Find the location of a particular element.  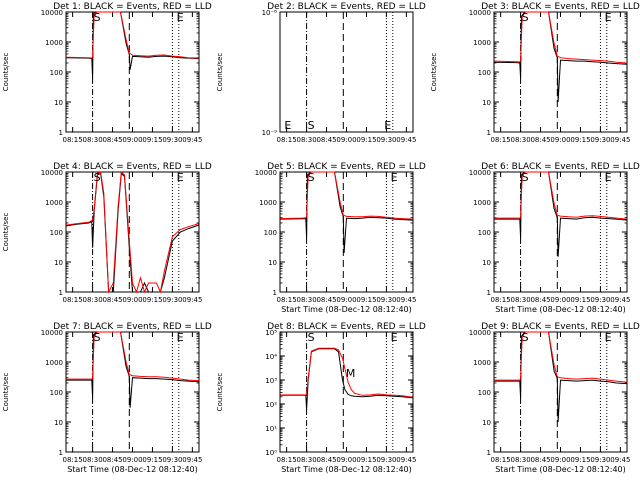

chart-title: Det 8: BLACK = Events, RED = LLD is located at coordinates (346, 327).